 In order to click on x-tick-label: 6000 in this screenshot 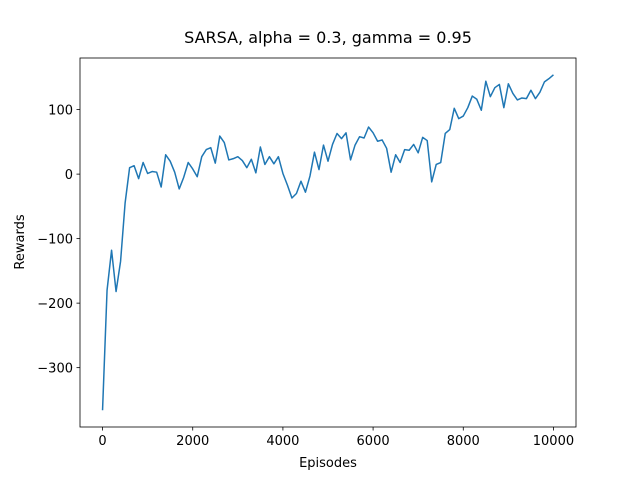, I will do `click(373, 441)`.